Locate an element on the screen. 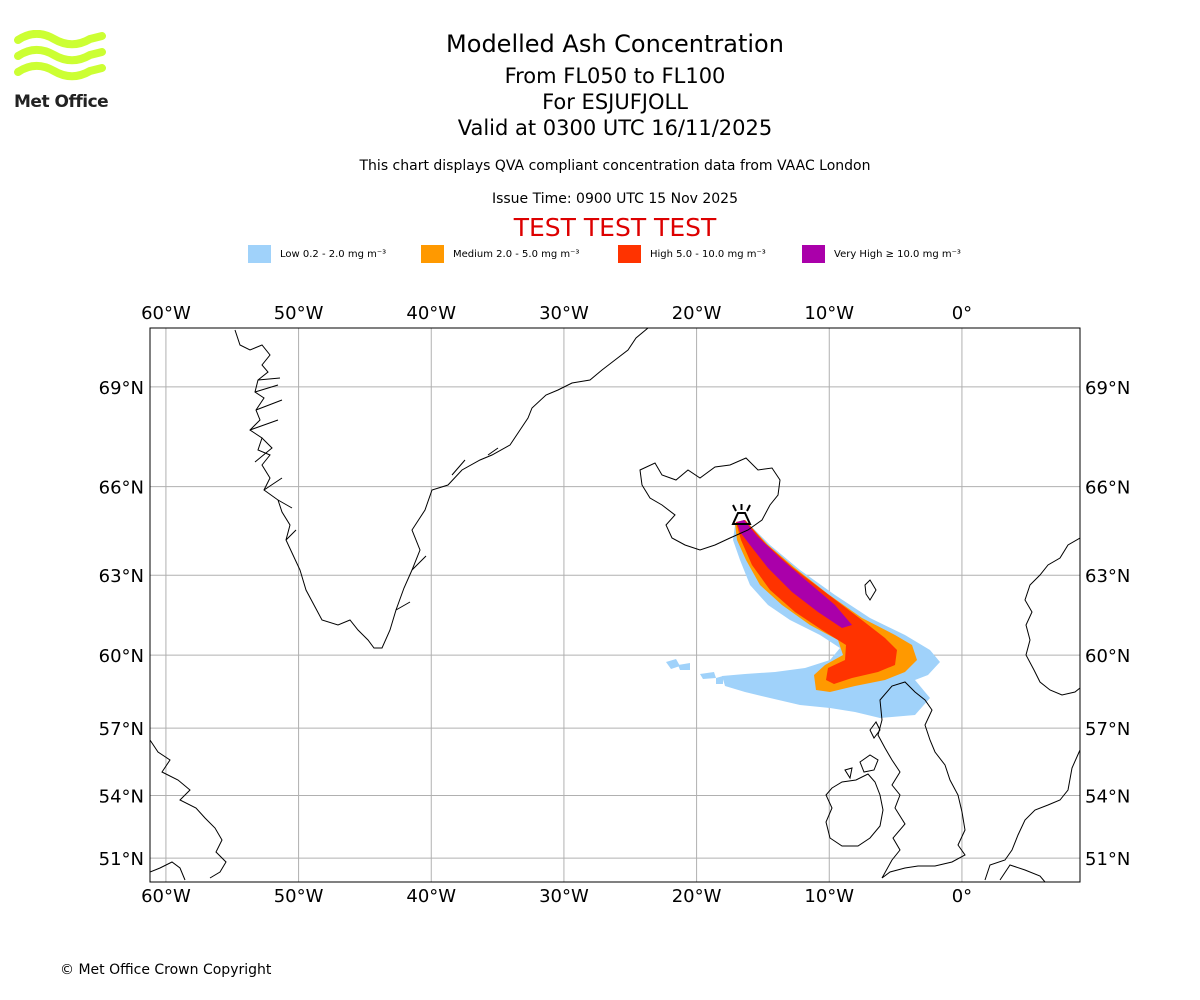 Image resolution: width=1200 pixels, height=1000 pixels. legend-item-medium: Medium 2.0 - 5.0 mg m⁻³ is located at coordinates (500, 254).